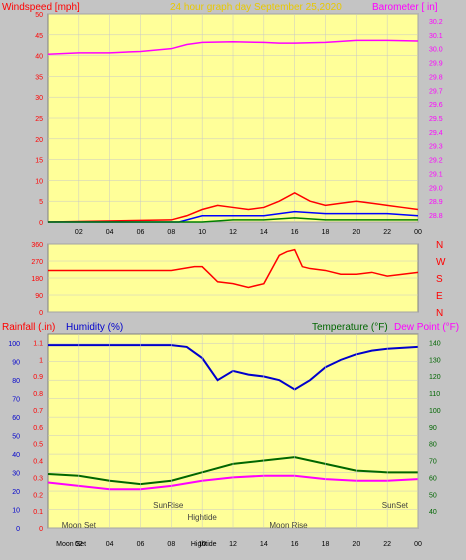 Image resolution: width=466 pixels, height=560 pixels. I want to click on windspeed-label: Windspeed [mph], so click(41, 7).